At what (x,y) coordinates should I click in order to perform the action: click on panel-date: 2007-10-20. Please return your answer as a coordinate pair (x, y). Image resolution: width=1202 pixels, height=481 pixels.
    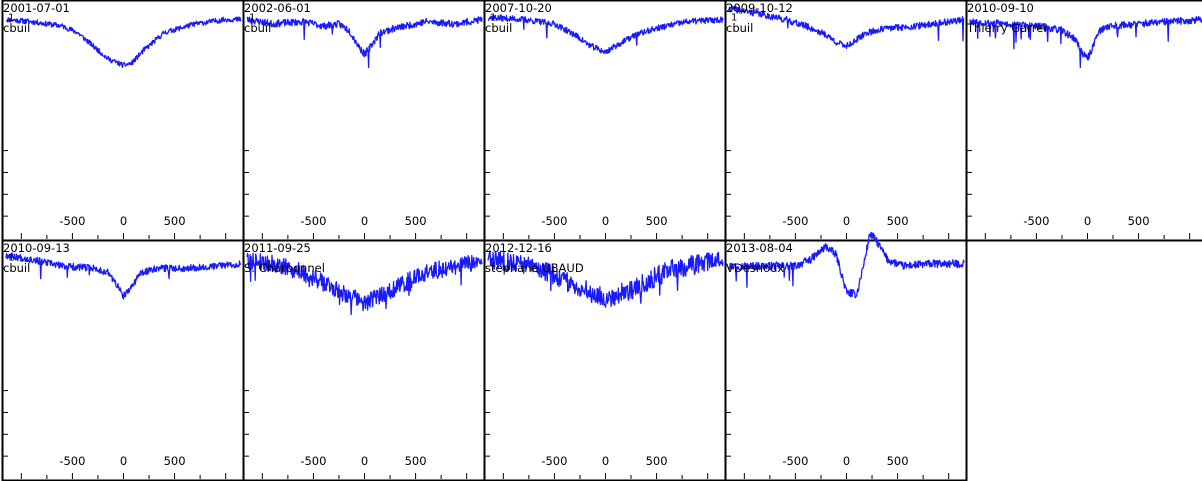
    Looking at the image, I should click on (518, 8).